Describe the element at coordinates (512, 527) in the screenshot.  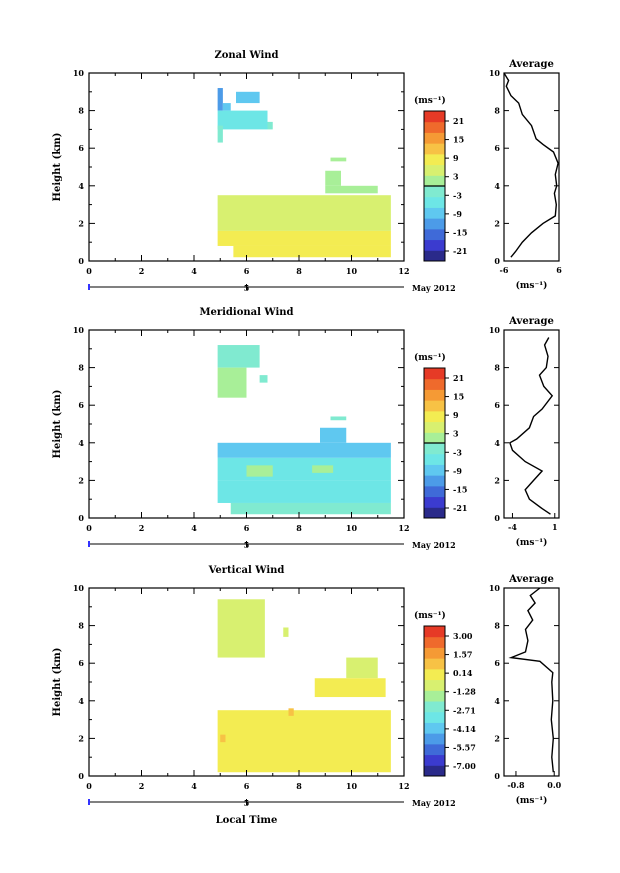
I see `average-x-tick-label: -4` at that location.